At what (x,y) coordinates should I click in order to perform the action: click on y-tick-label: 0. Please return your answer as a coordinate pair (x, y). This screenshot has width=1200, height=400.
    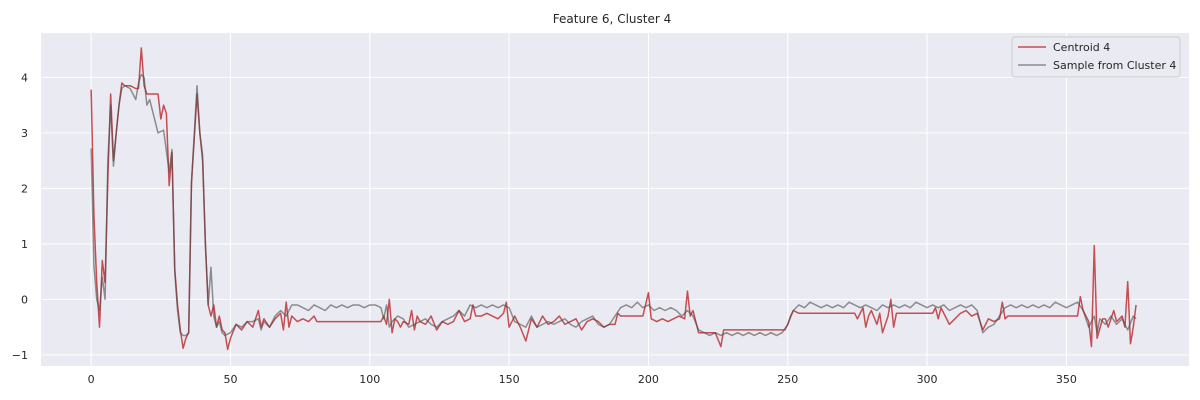
    Looking at the image, I should click on (24, 299).